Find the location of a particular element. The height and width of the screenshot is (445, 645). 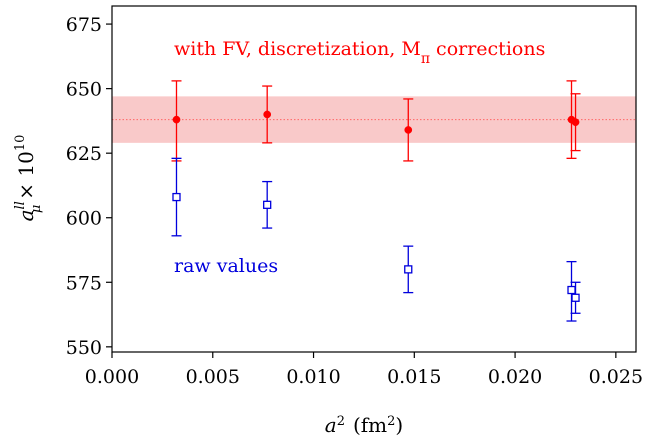

y-tick-label-2: 600 is located at coordinates (84, 219).